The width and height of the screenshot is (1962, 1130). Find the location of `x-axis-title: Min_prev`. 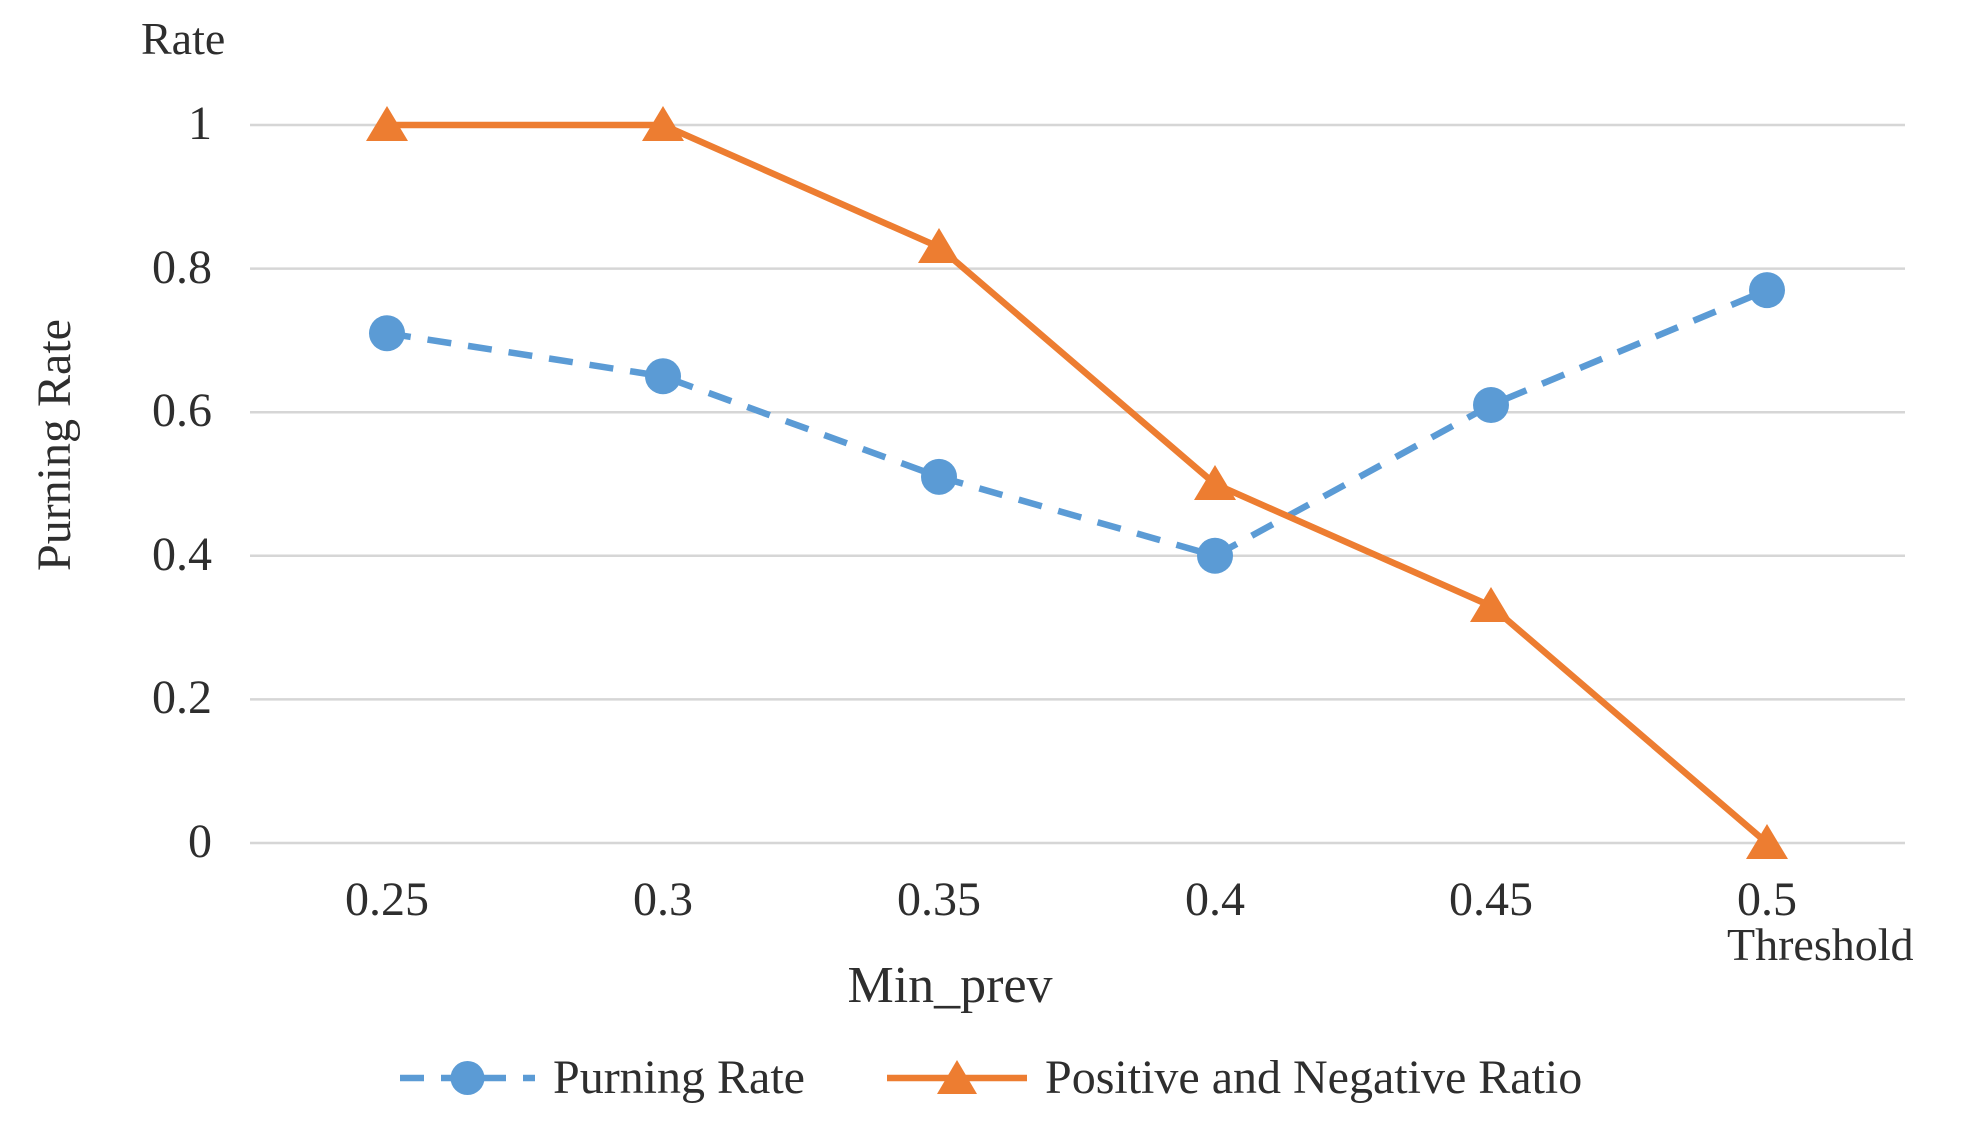

x-axis-title: Min_prev is located at coordinates (950, 985).